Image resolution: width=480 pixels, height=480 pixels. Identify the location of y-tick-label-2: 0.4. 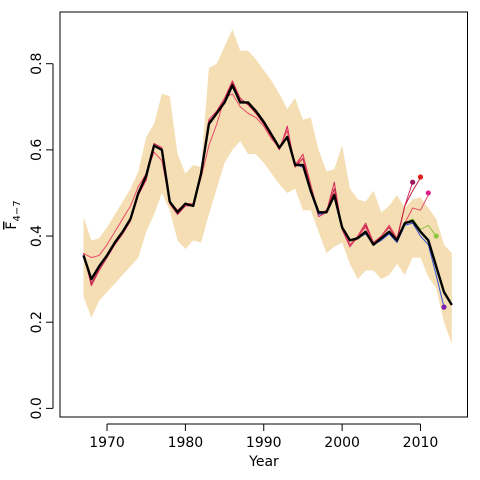
(37, 236).